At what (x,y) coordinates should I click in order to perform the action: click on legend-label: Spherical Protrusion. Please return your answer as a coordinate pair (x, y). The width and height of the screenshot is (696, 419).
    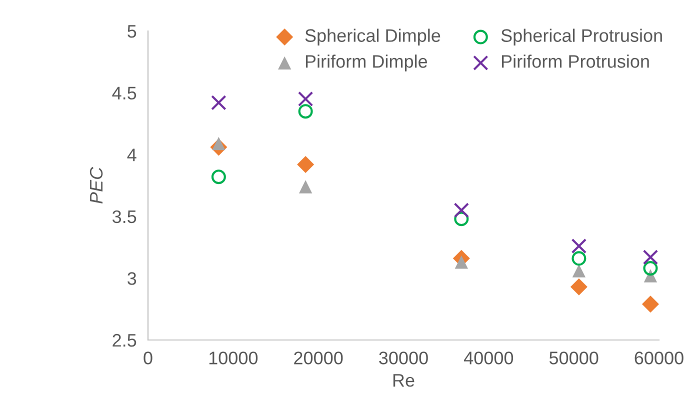
    Looking at the image, I should click on (581, 37).